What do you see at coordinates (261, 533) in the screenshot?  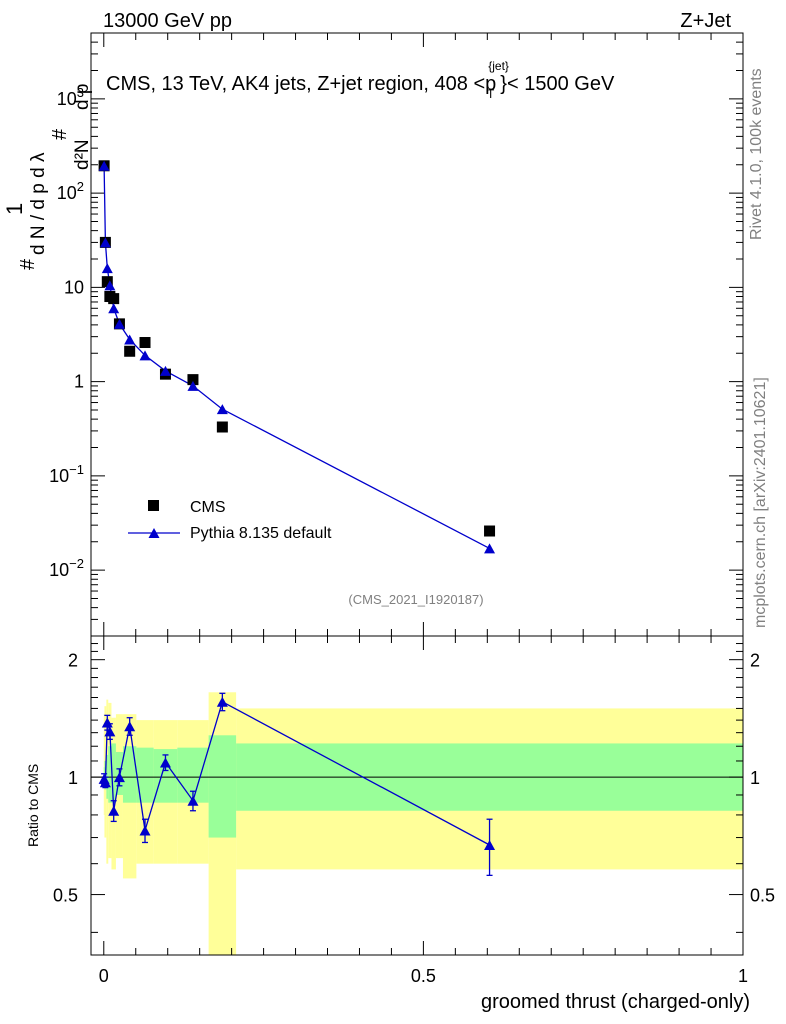 I see `legend-mc-label: Pythia 8.135 default` at bounding box center [261, 533].